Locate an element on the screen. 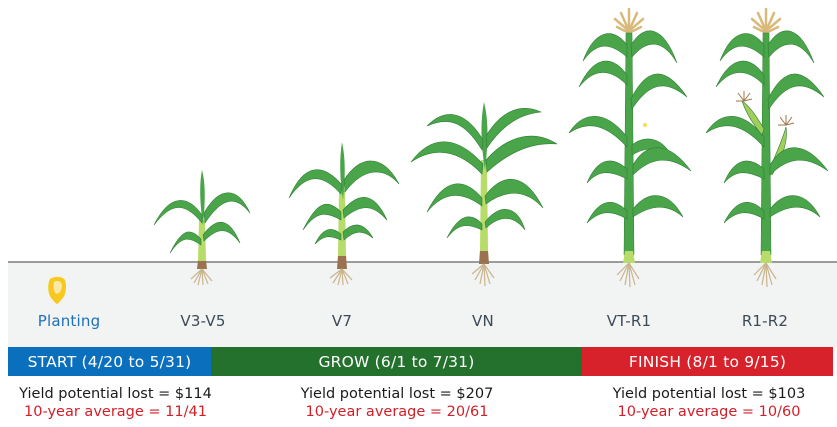  stage-label-planting: Planting is located at coordinates (69, 321).